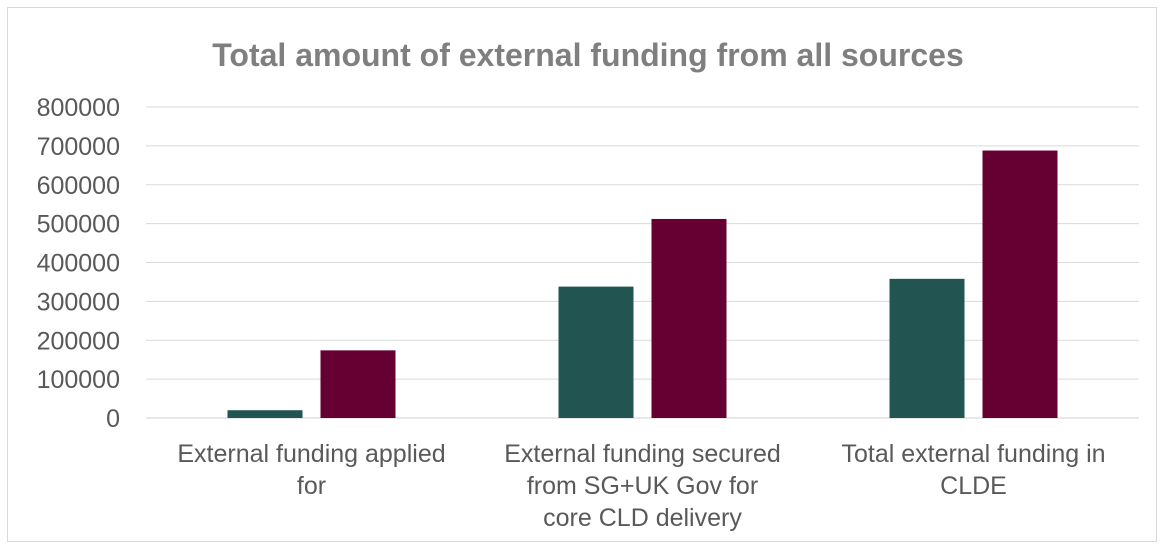 The image size is (1161, 545). I want to click on y-tick-label: 300000, so click(78, 302).